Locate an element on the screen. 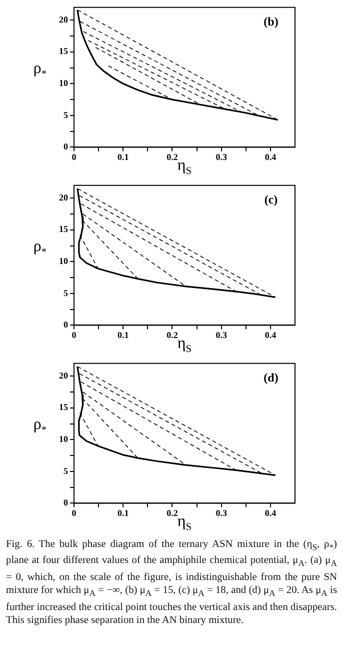 This screenshot has width=343, height=670. text: Fig. 6. The bulk phase diagram of the ternary ASN mixture in the (η$_{S}$, ρ$_{*}$) plane at four different values of the amphiphile chemical potential, μ$_{A}$. (a) μ$_{A}$ = 0, which, on the scale of the figure, is indistinguishable from the pure SN mixture for which μ$_{A}$ = −∞, (b) μ$_{A}$ = 15, (c) μ$_{A}$ = 18, and (d) μ$_{A}$ = 20. As μ$_{A}$ is further increased the critical point touches the vertical axis and then disappears. This signifies phase separation in the AN binary mixture. is located at coordinates (171, 582).